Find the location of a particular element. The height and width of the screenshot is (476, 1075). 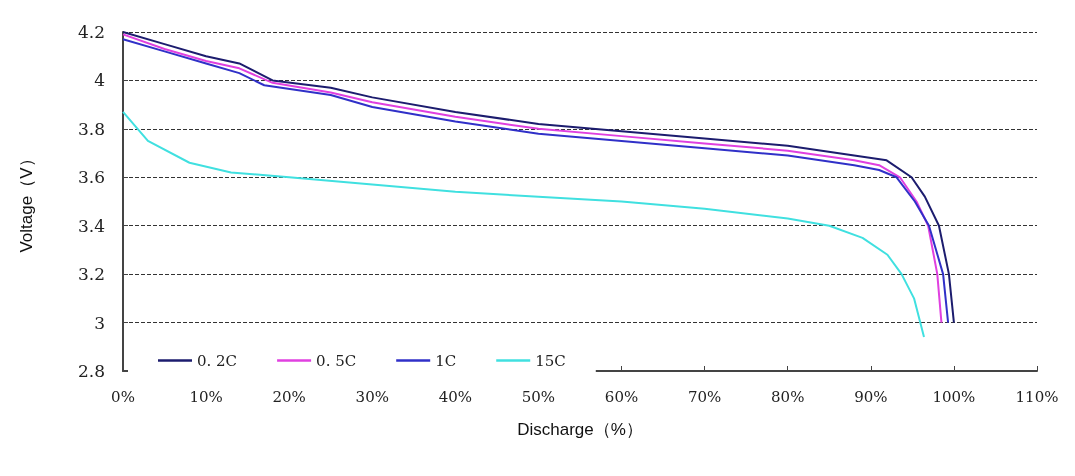

legend-label: 15C is located at coordinates (550, 360).